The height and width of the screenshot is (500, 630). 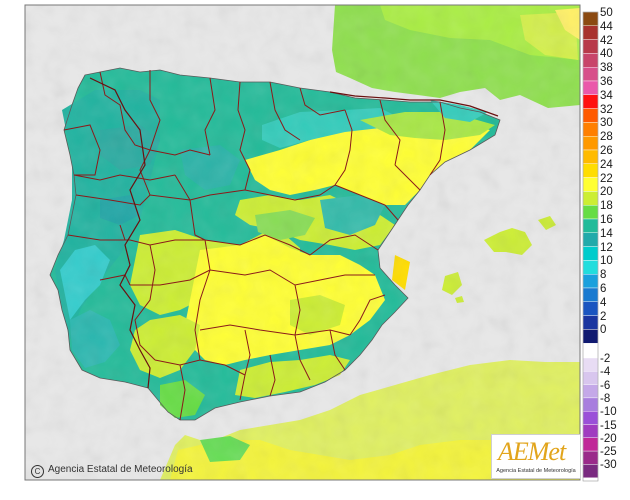 I want to click on legend-label: 16, so click(x=606, y=220).